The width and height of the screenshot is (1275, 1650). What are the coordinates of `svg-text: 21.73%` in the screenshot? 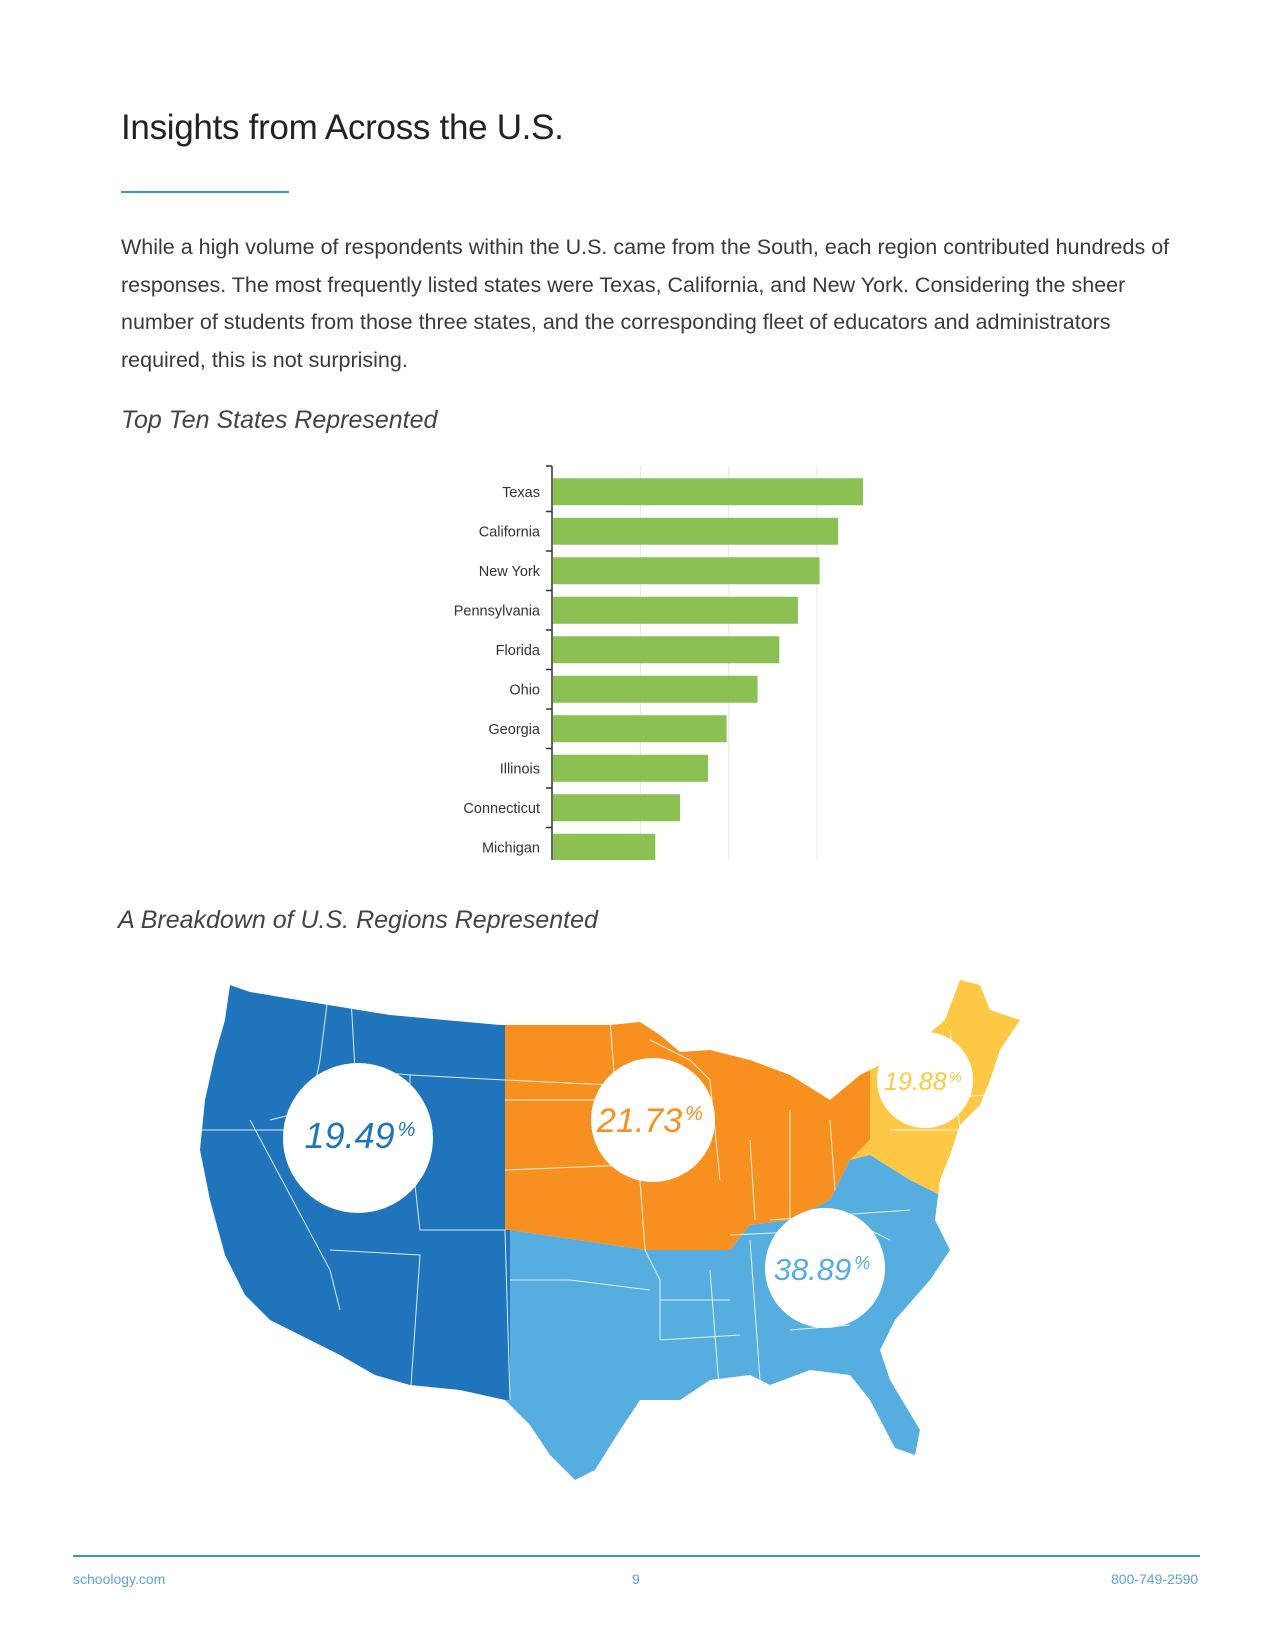 It's located at (649, 1121).